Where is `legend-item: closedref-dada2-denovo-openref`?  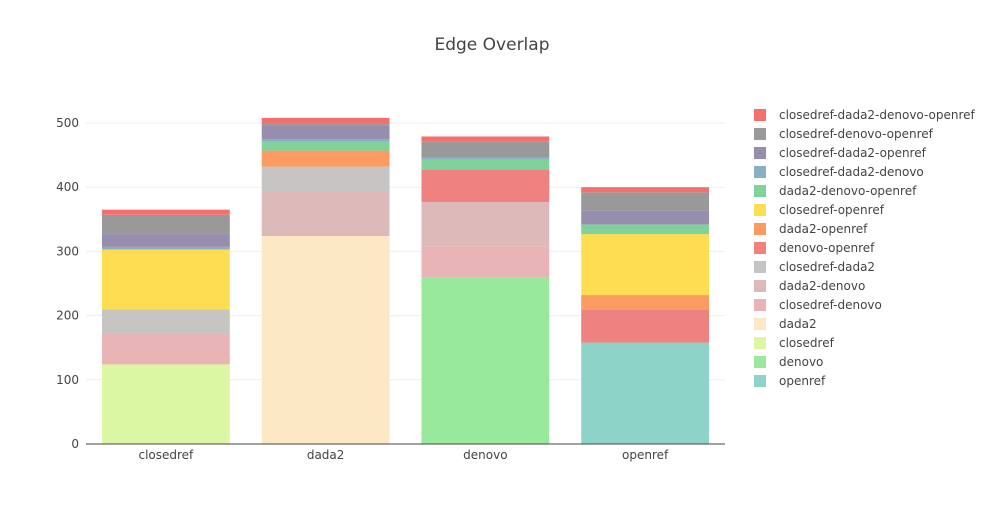 legend-item: closedref-dada2-denovo-openref is located at coordinates (865, 115).